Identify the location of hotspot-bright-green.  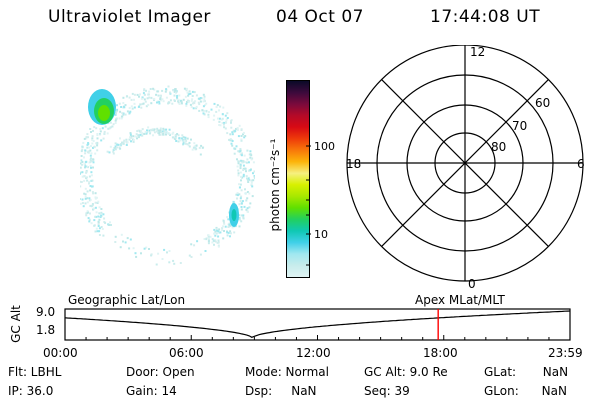
(102, 107).